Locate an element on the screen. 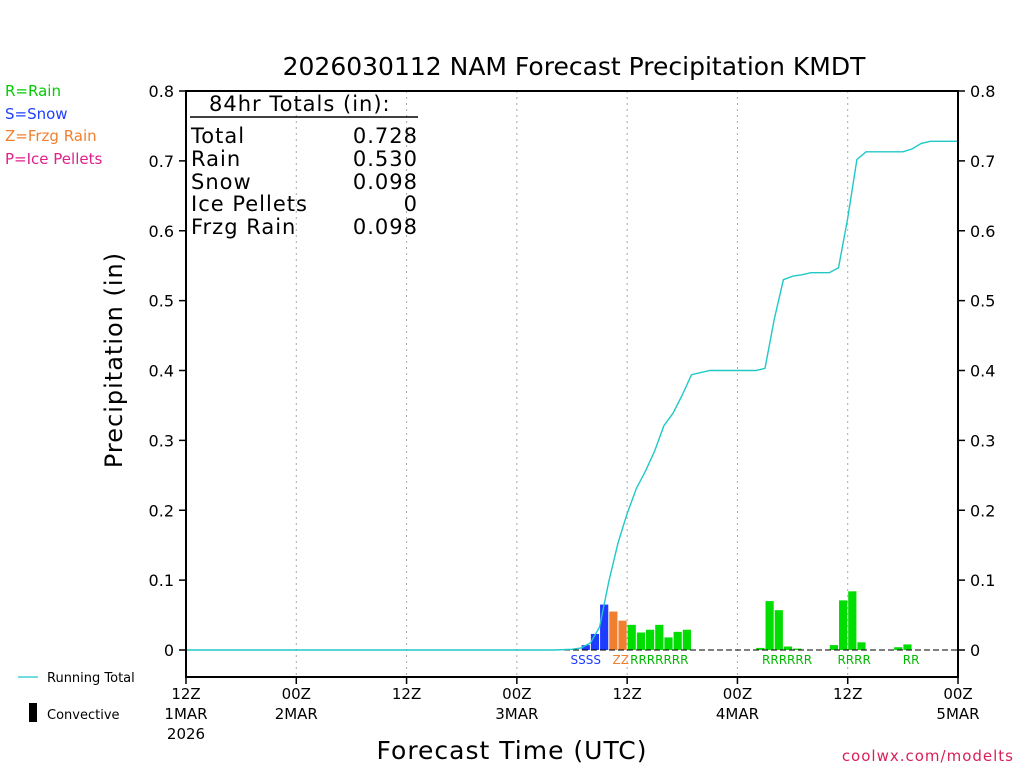 The width and height of the screenshot is (1024, 768). running-total-legend-label: Running Total is located at coordinates (91, 678).